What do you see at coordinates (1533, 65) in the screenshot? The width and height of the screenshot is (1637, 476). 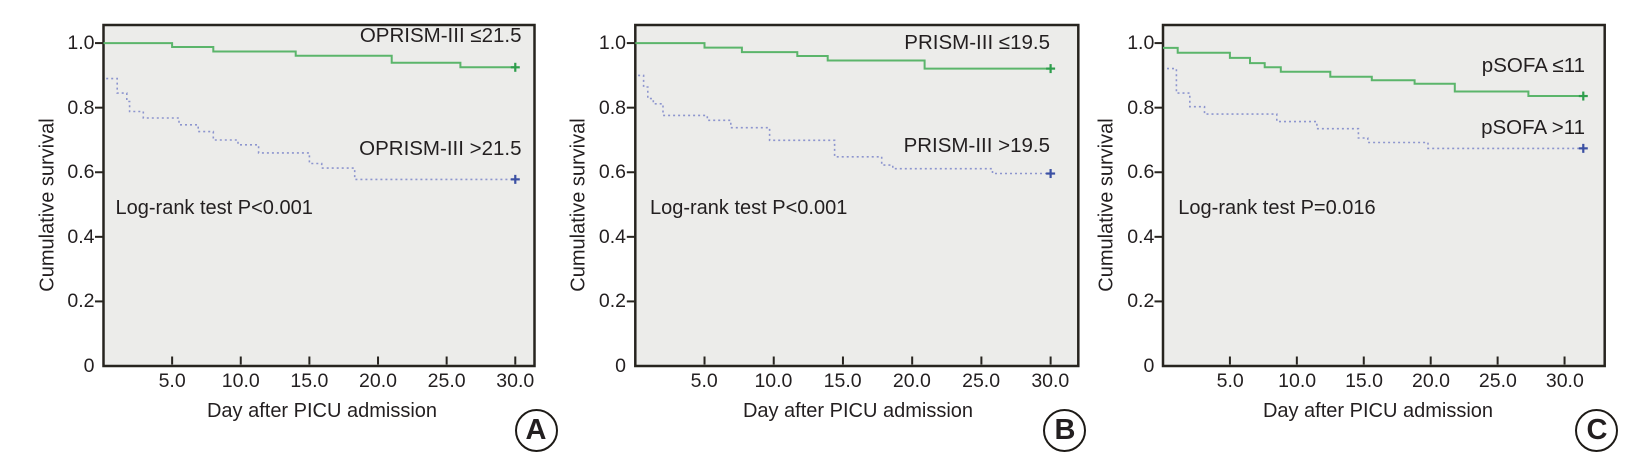 I see `series-label-low-risk: pSOFA ≤11` at bounding box center [1533, 65].